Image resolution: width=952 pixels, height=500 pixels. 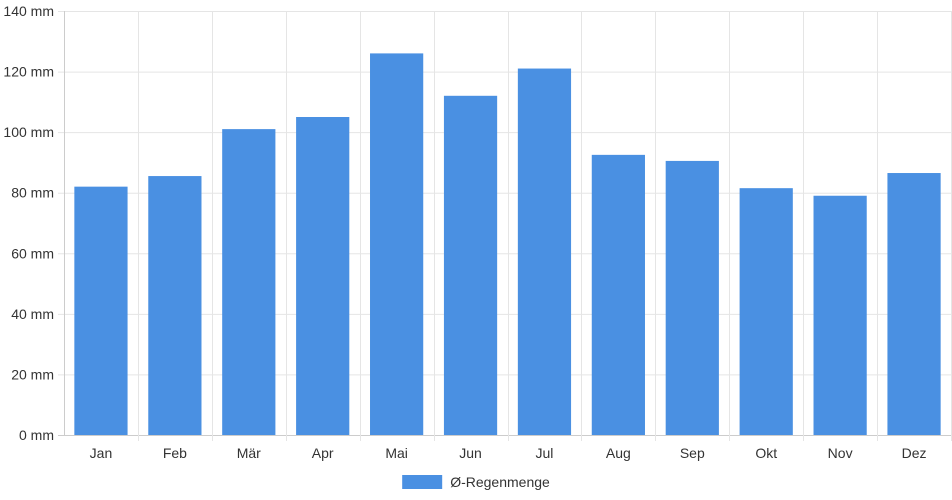 What do you see at coordinates (618, 294) in the screenshot?
I see `bar-aug` at bounding box center [618, 294].